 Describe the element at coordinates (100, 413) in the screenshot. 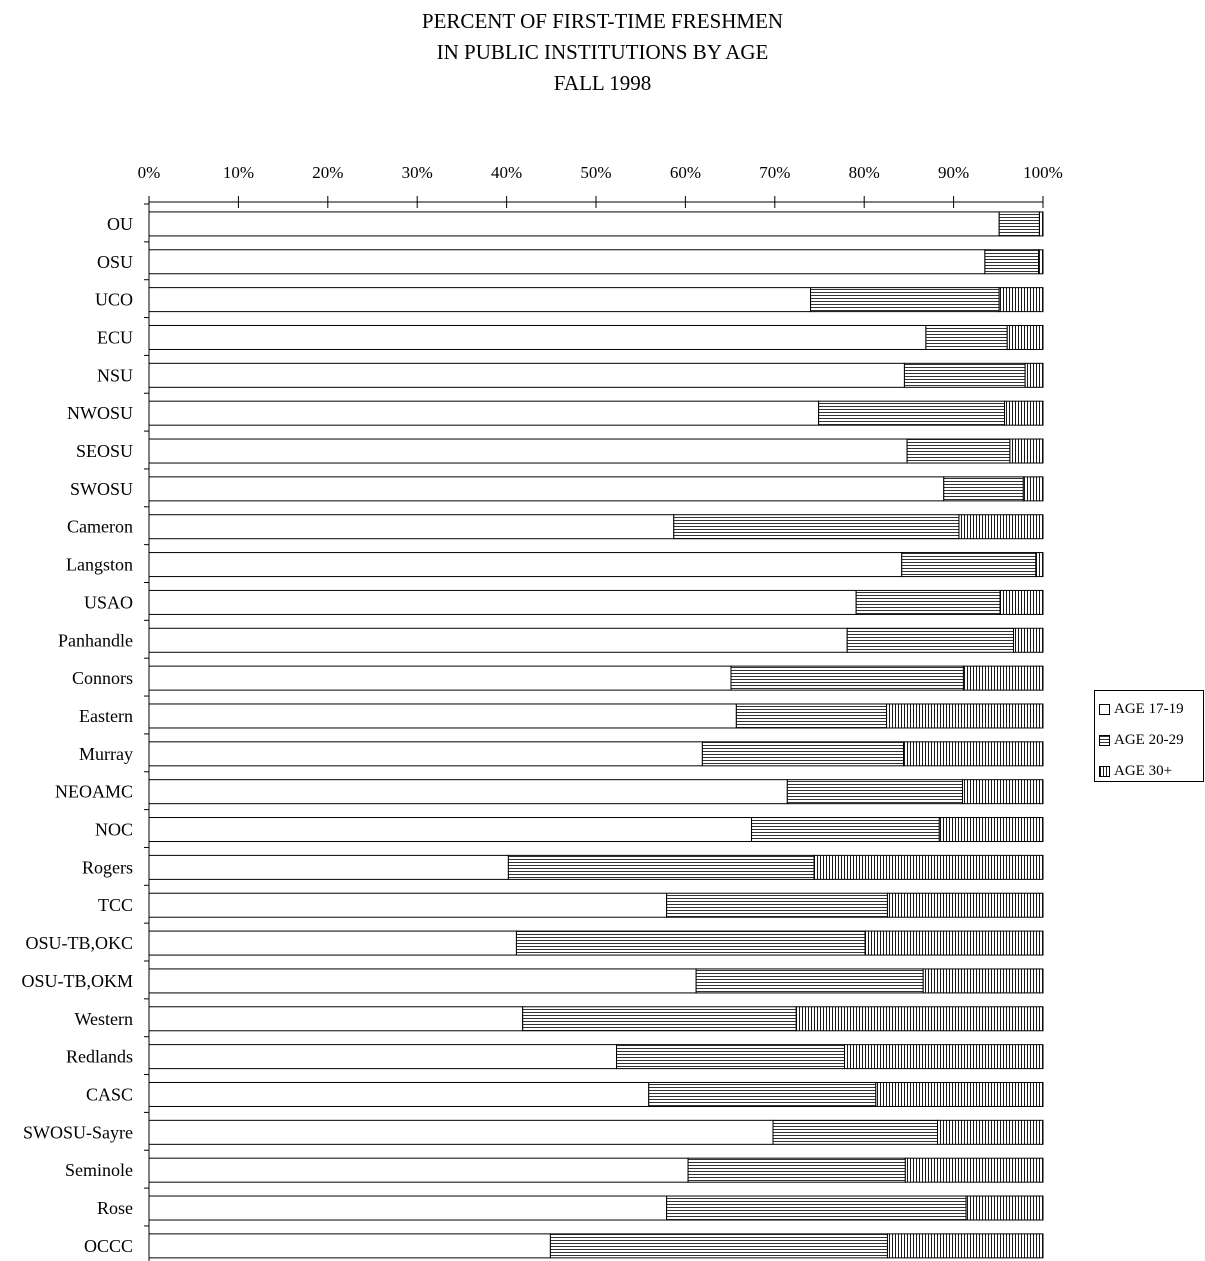

I see `category-label: NWOSU` at that location.